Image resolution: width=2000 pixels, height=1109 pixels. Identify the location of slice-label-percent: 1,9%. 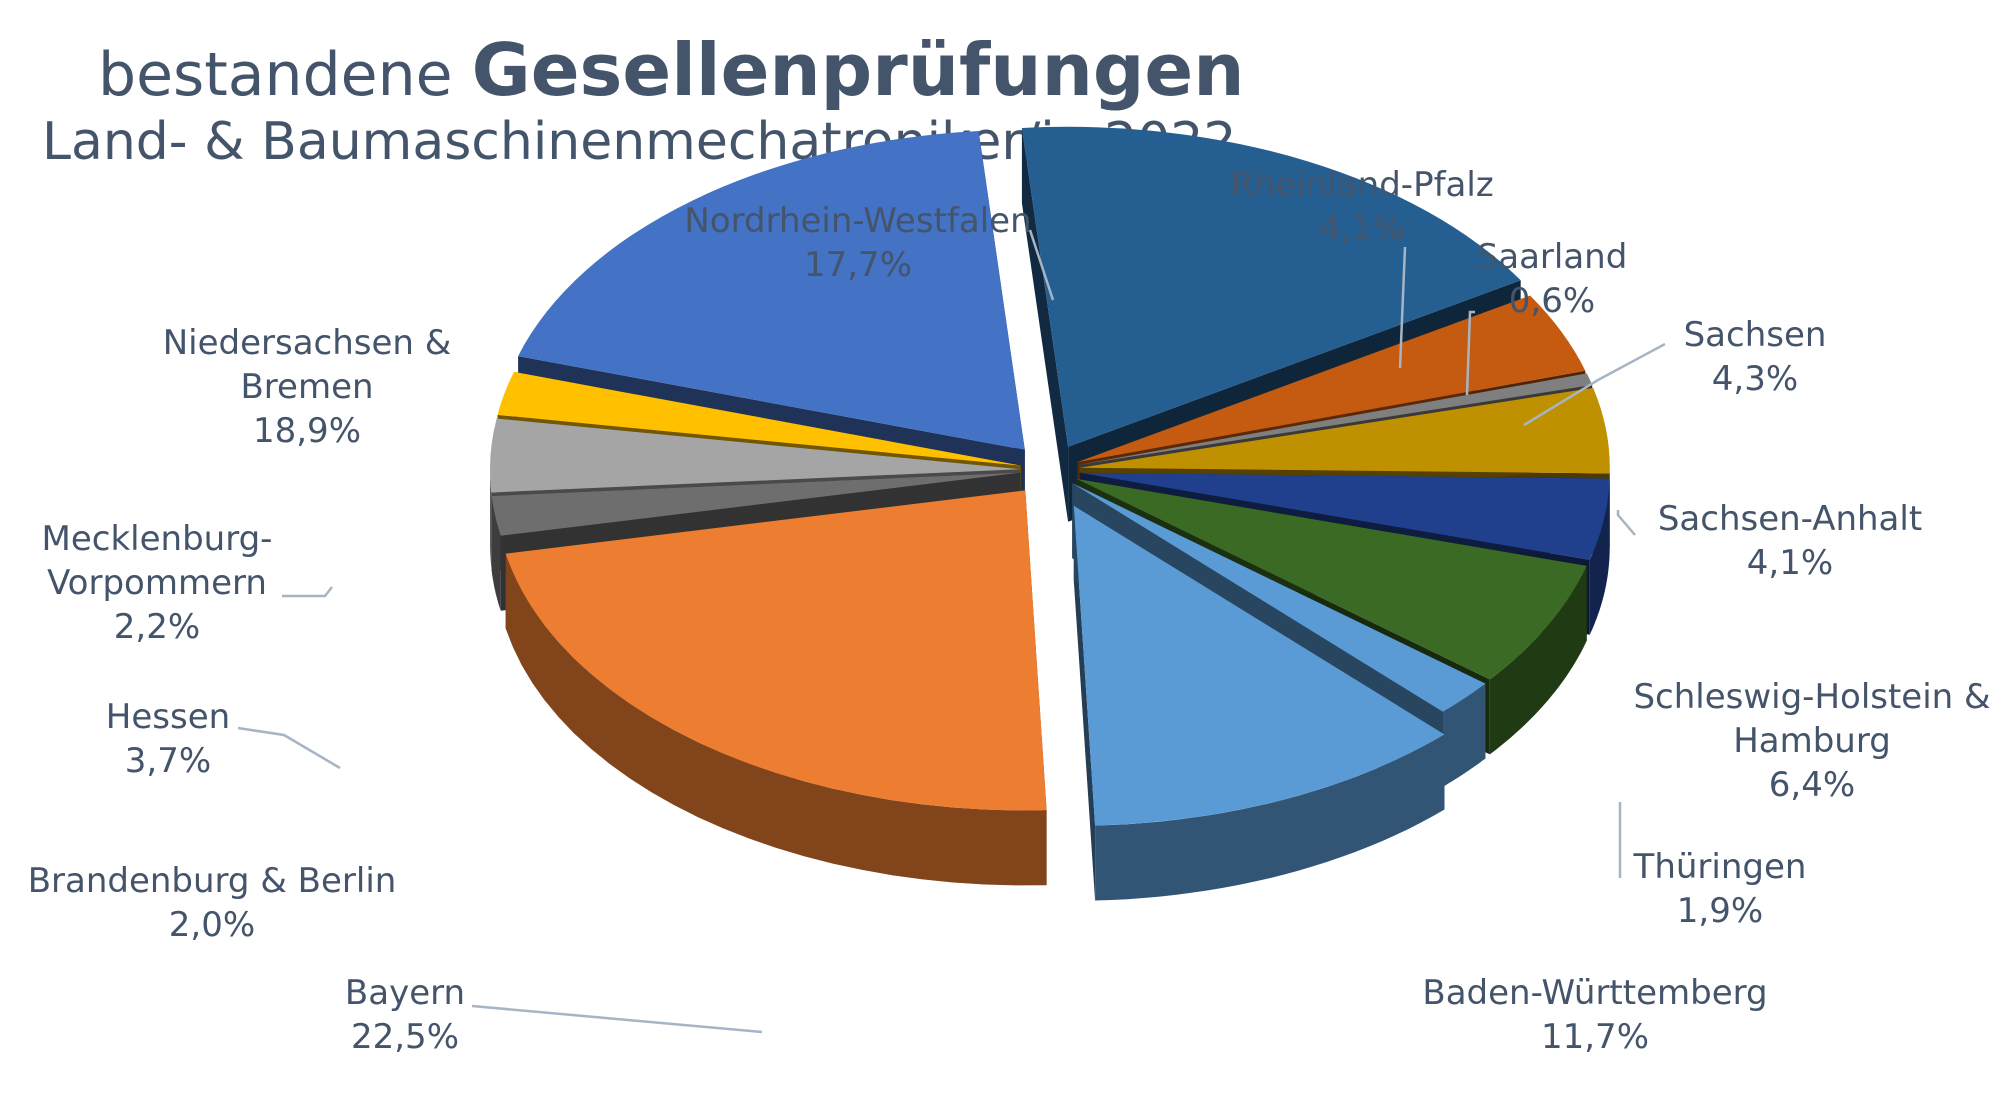
(1720, 911).